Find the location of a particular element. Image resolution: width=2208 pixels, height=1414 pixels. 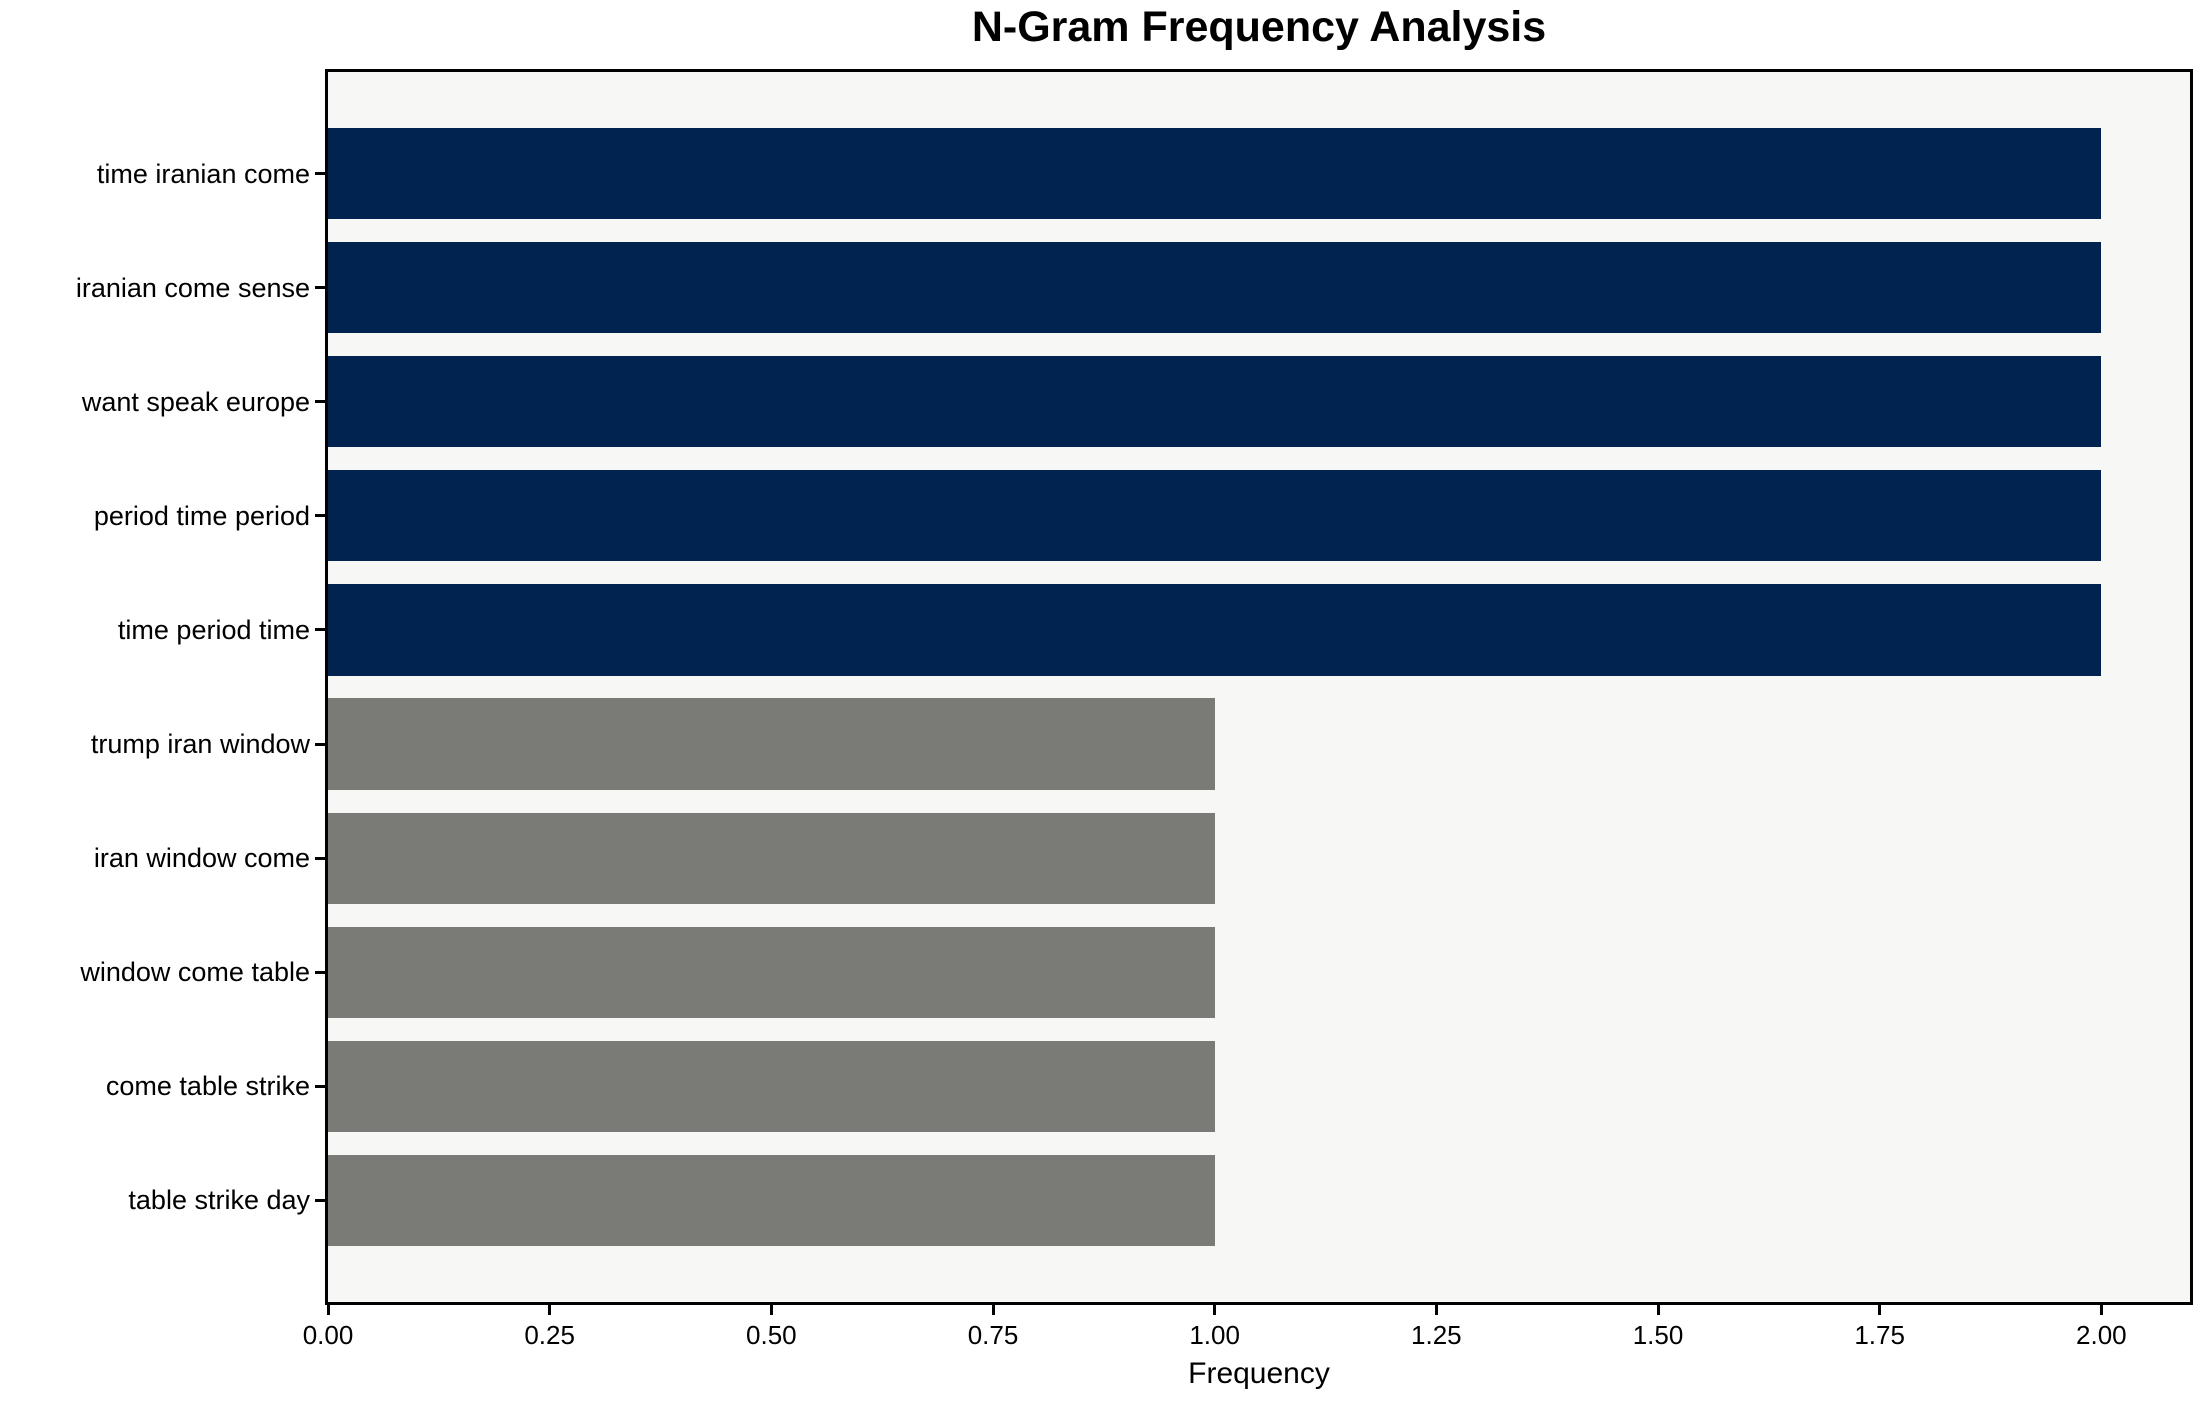

x-tick-label: 1.50 is located at coordinates (1658, 1335).